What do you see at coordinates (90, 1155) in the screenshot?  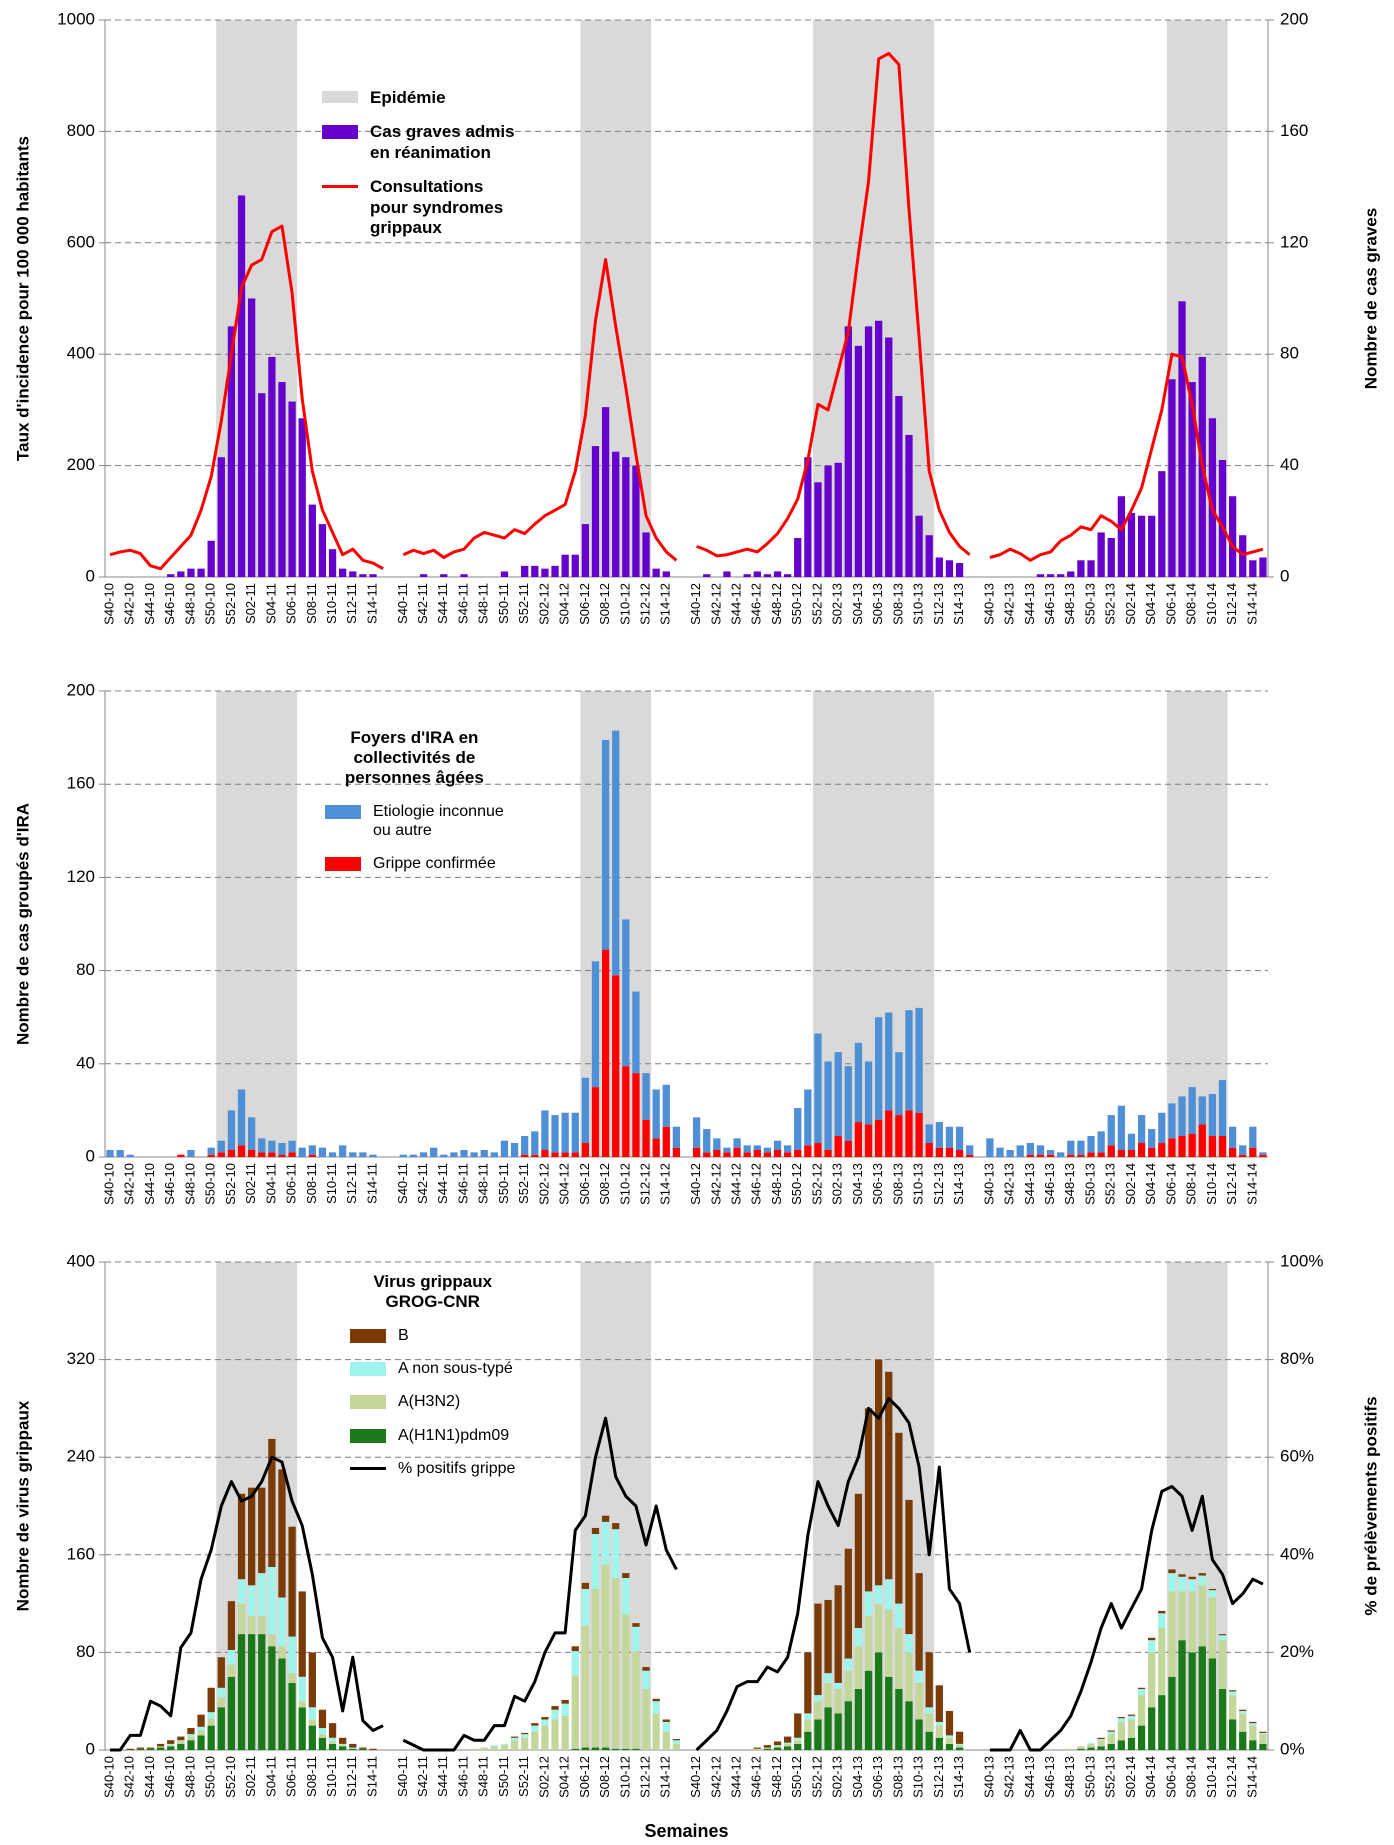 I see `y-tick-label: 0` at bounding box center [90, 1155].